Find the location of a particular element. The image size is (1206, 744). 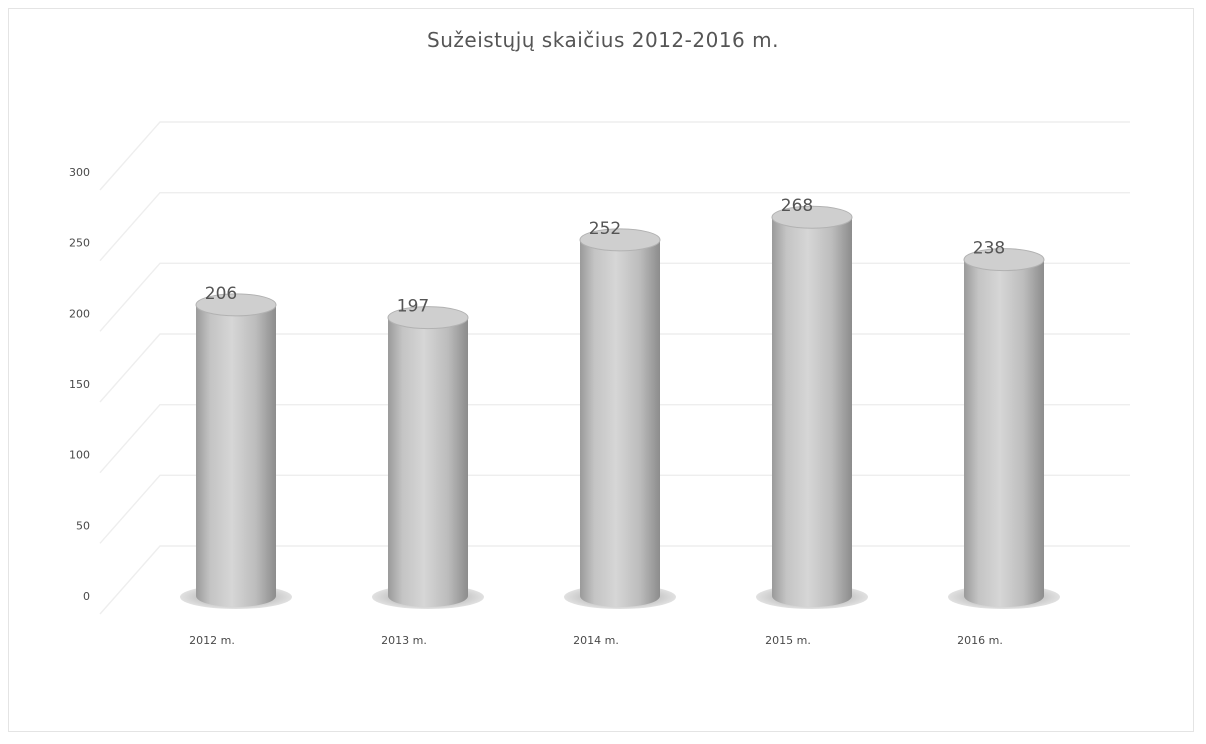

bar: 238 is located at coordinates (1004, 424).